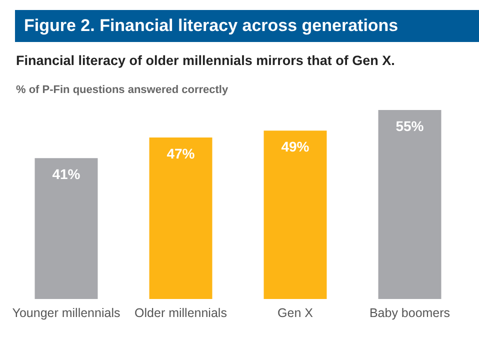 This screenshot has width=479, height=338. What do you see at coordinates (181, 153) in the screenshot?
I see `data-label: 47%` at bounding box center [181, 153].